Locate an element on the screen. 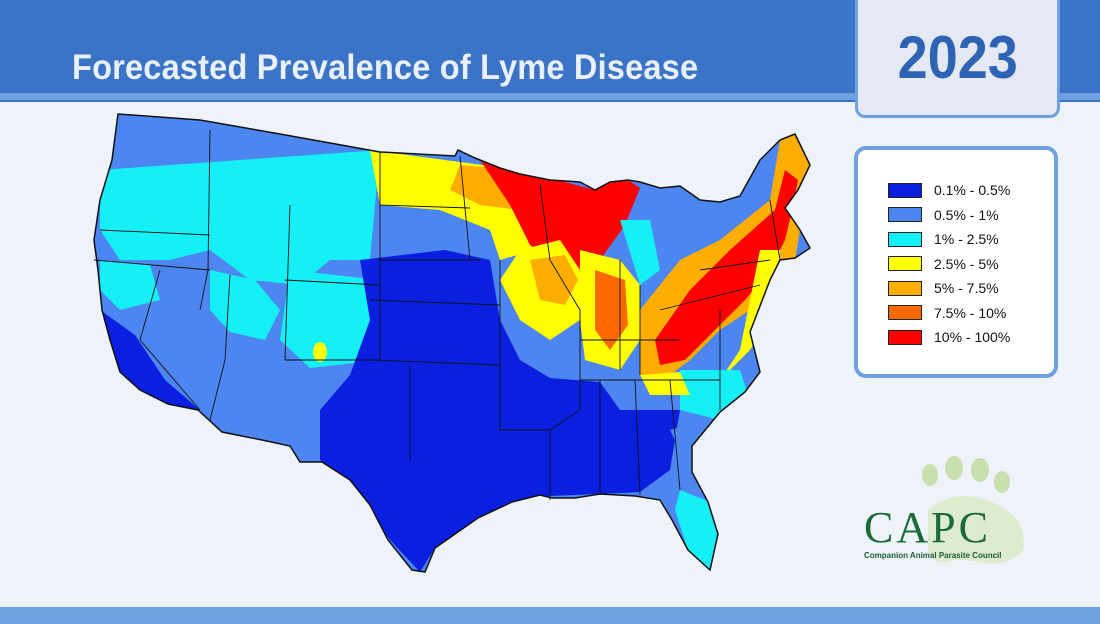 Image resolution: width=1100 pixels, height=624 pixels. legend-label: 1% - 2.5% is located at coordinates (966, 239).